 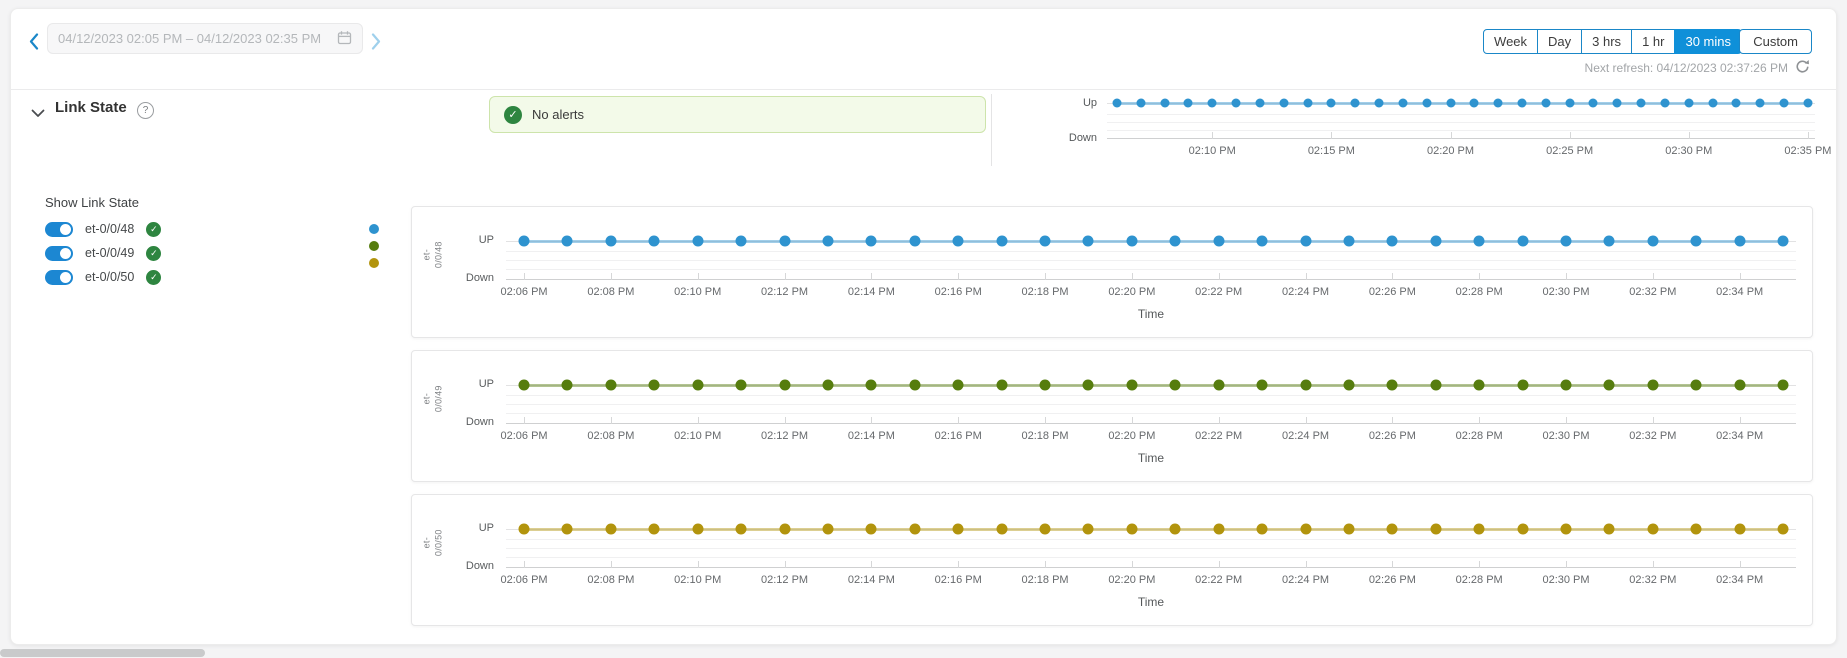 What do you see at coordinates (524, 436) in the screenshot?
I see `x-tick-label: 02:06 PM` at bounding box center [524, 436].